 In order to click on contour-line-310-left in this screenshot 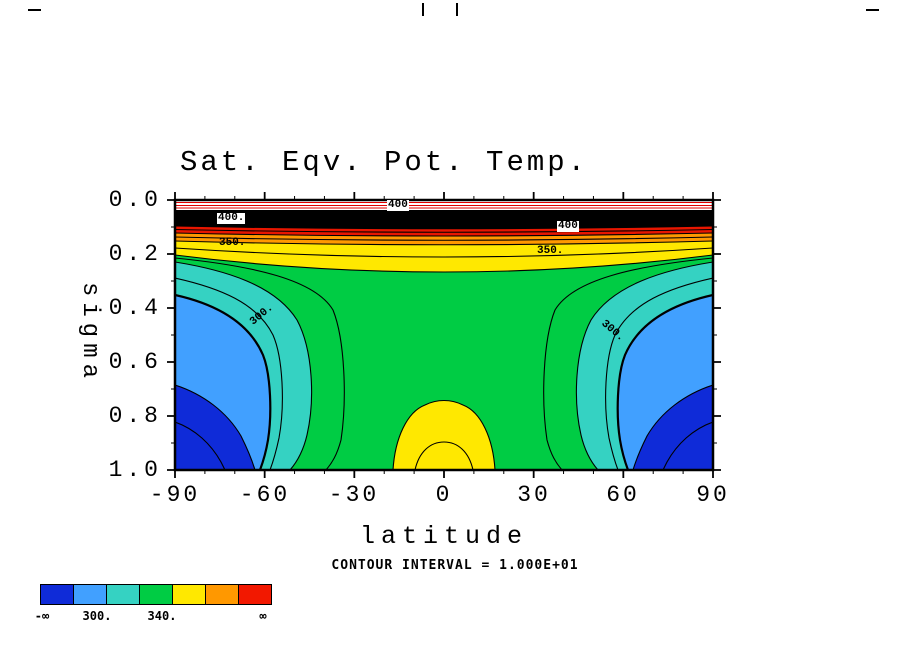, I will do `click(229, 373)`.